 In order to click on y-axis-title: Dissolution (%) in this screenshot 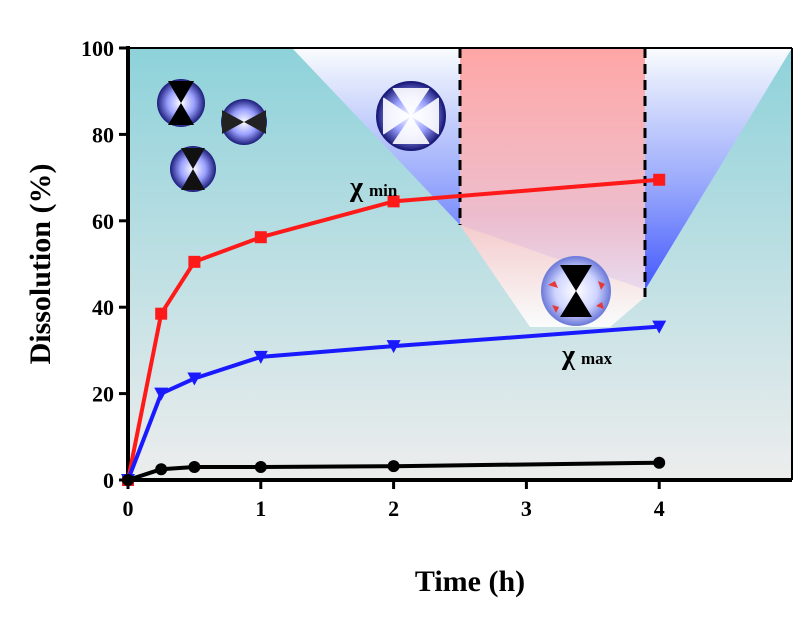, I will do `click(40, 264)`.